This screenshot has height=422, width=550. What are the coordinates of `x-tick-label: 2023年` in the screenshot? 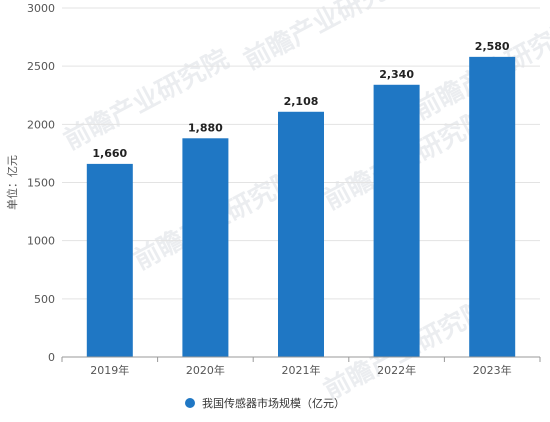 It's located at (492, 370).